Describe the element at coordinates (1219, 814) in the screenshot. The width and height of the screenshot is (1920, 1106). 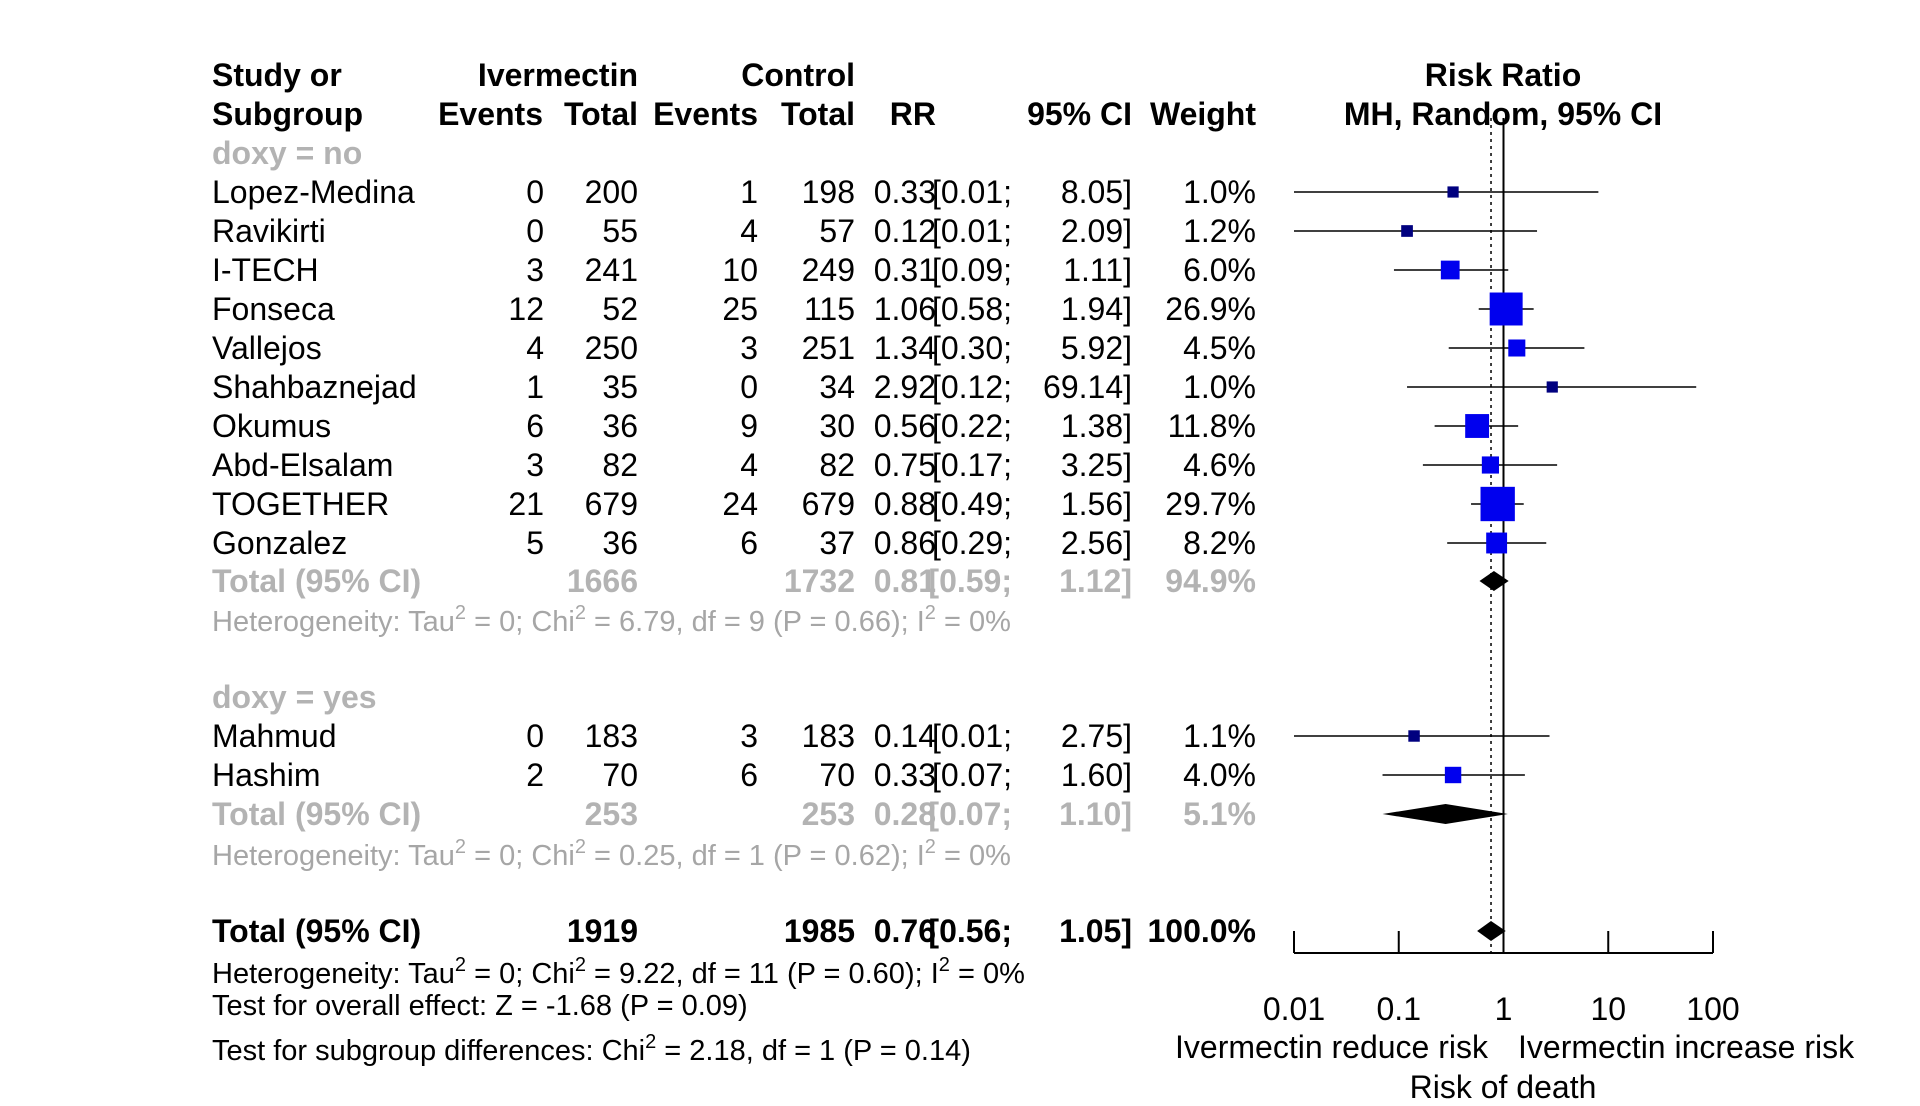
I see `total-weight: 5.1%` at that location.